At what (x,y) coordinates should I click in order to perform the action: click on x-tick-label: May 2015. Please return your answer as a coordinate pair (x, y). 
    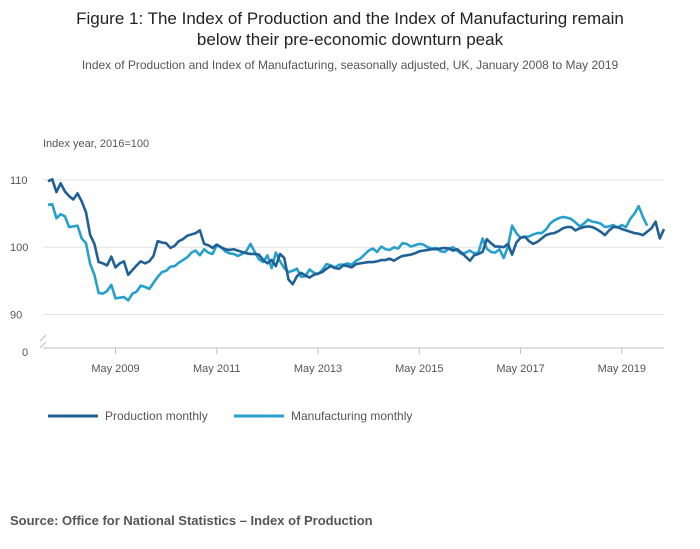
    Looking at the image, I should click on (419, 369).